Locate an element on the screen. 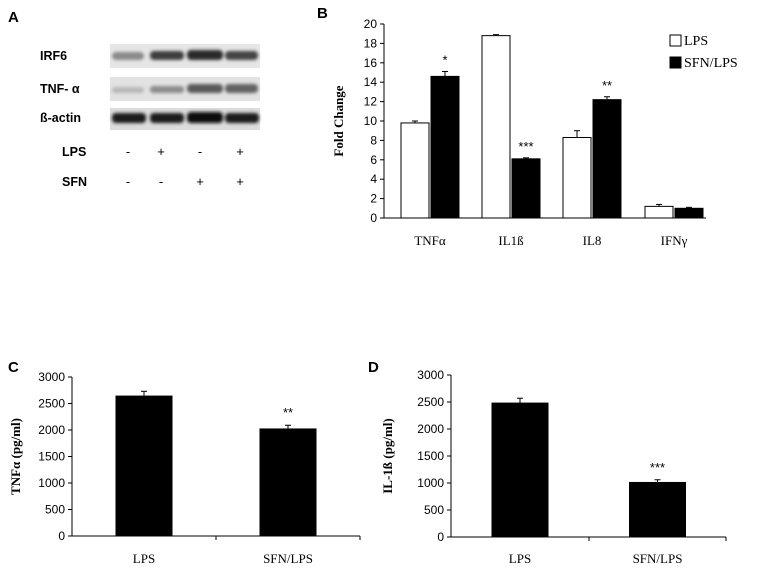 This screenshot has height=571, width=759. blot-strip-tnfa is located at coordinates (185, 89).